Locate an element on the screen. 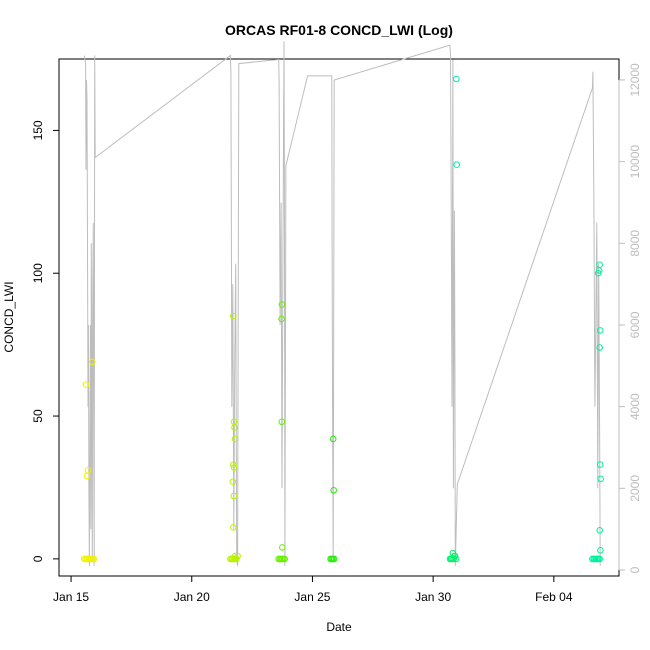 This screenshot has height=650, width=650. x-tick-label: Jan 30 is located at coordinates (433, 597).